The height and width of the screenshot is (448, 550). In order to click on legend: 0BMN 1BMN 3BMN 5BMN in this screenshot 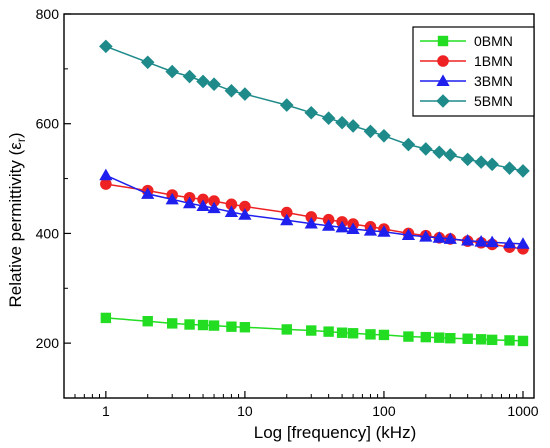, I will do `click(473, 71)`.